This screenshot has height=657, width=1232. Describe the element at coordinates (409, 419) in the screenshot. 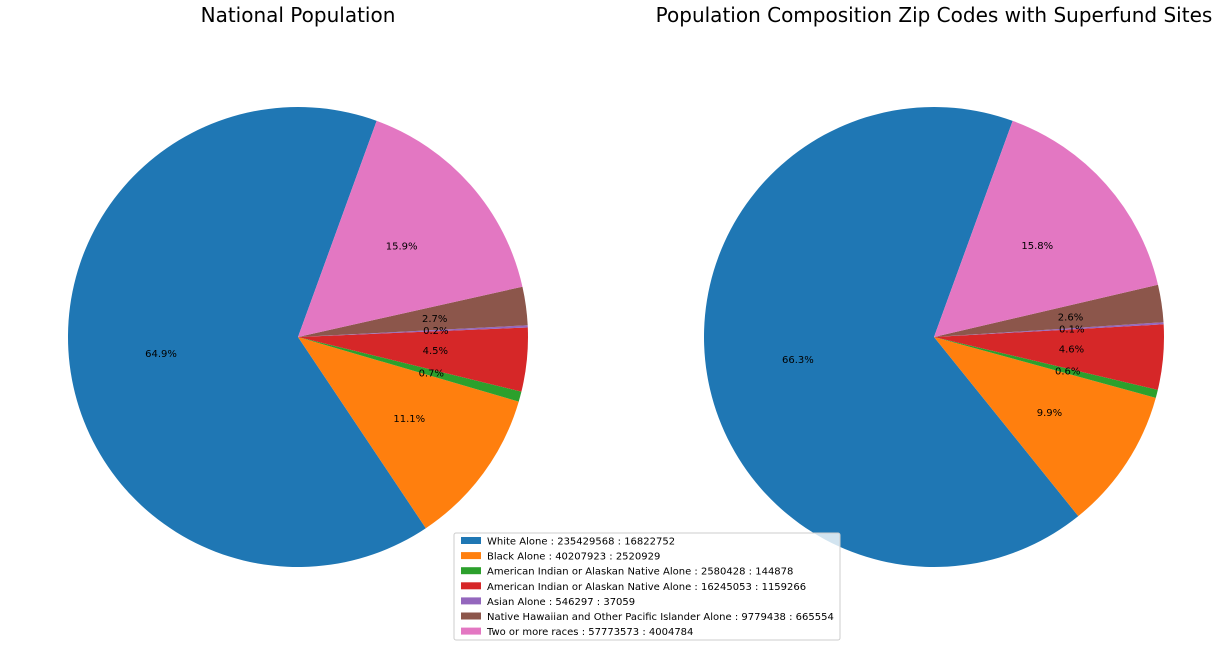

I see `pie-label-black: 11.1%` at that location.